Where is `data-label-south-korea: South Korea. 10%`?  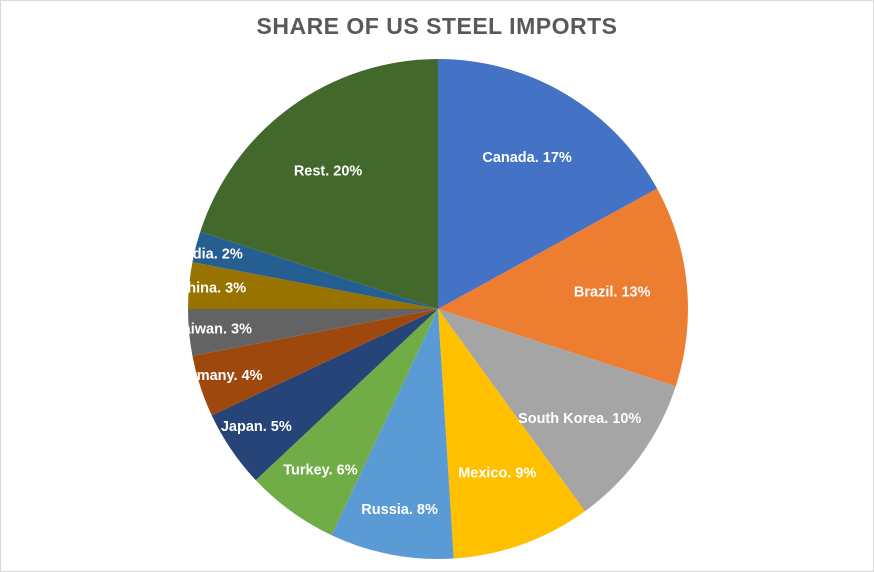 data-label-south-korea: South Korea. 10% is located at coordinates (579, 419).